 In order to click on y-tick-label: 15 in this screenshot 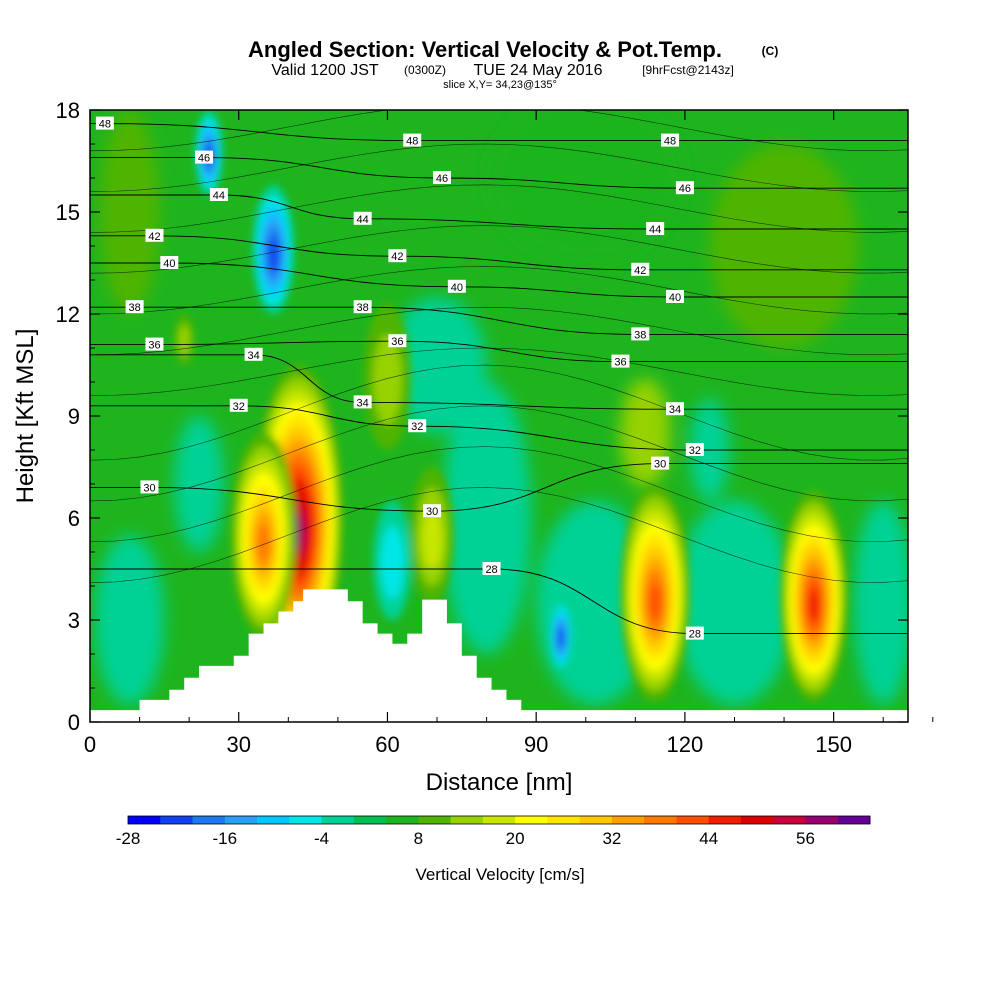, I will do `click(68, 212)`.